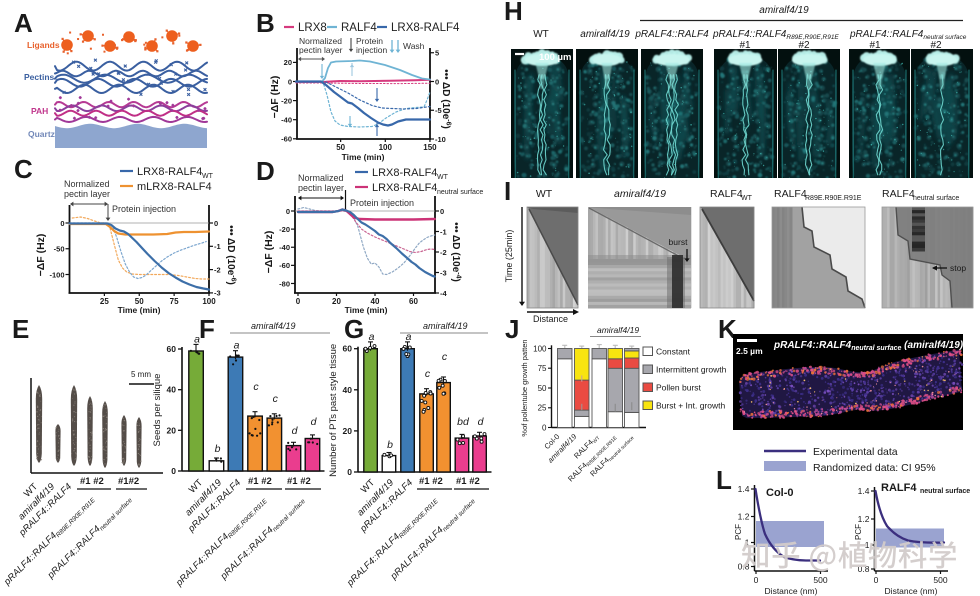 Image resolution: width=980 pixels, height=596 pixels. I want to click on svg-text: 1.4, so click(744, 489).